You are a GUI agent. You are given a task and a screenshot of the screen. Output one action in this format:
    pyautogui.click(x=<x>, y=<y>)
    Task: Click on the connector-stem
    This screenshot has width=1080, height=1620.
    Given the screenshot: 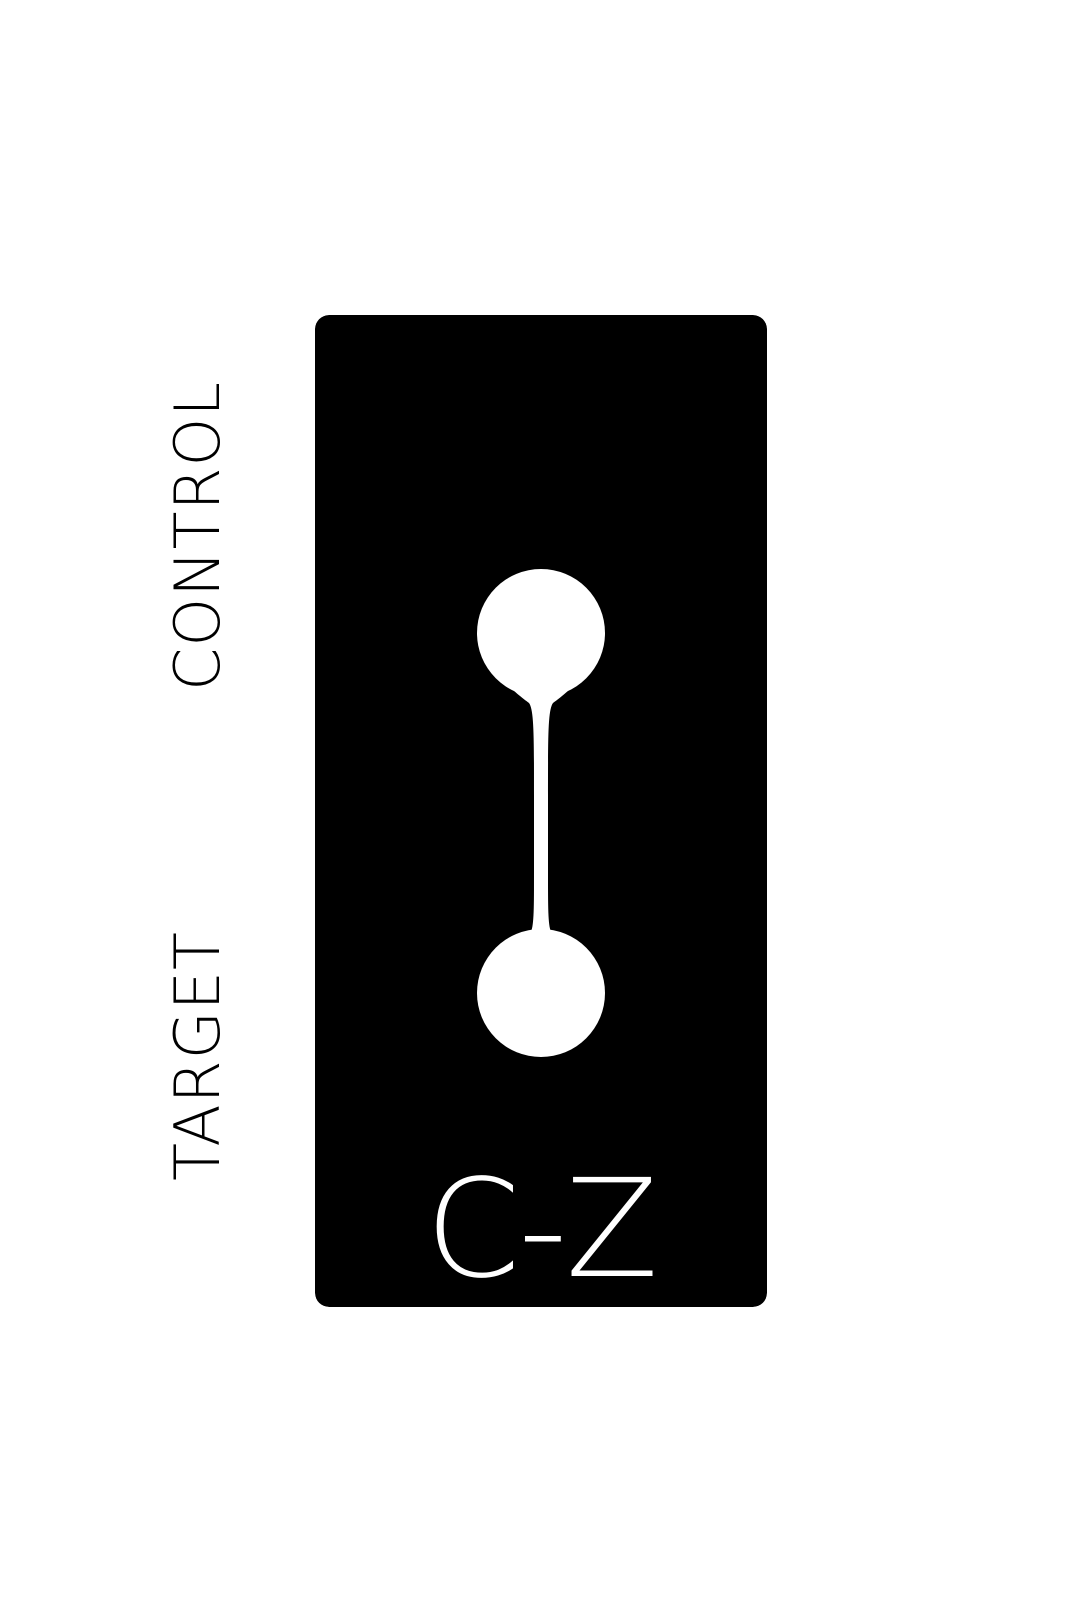 What is the action you would take?
    pyautogui.click(x=541, y=819)
    